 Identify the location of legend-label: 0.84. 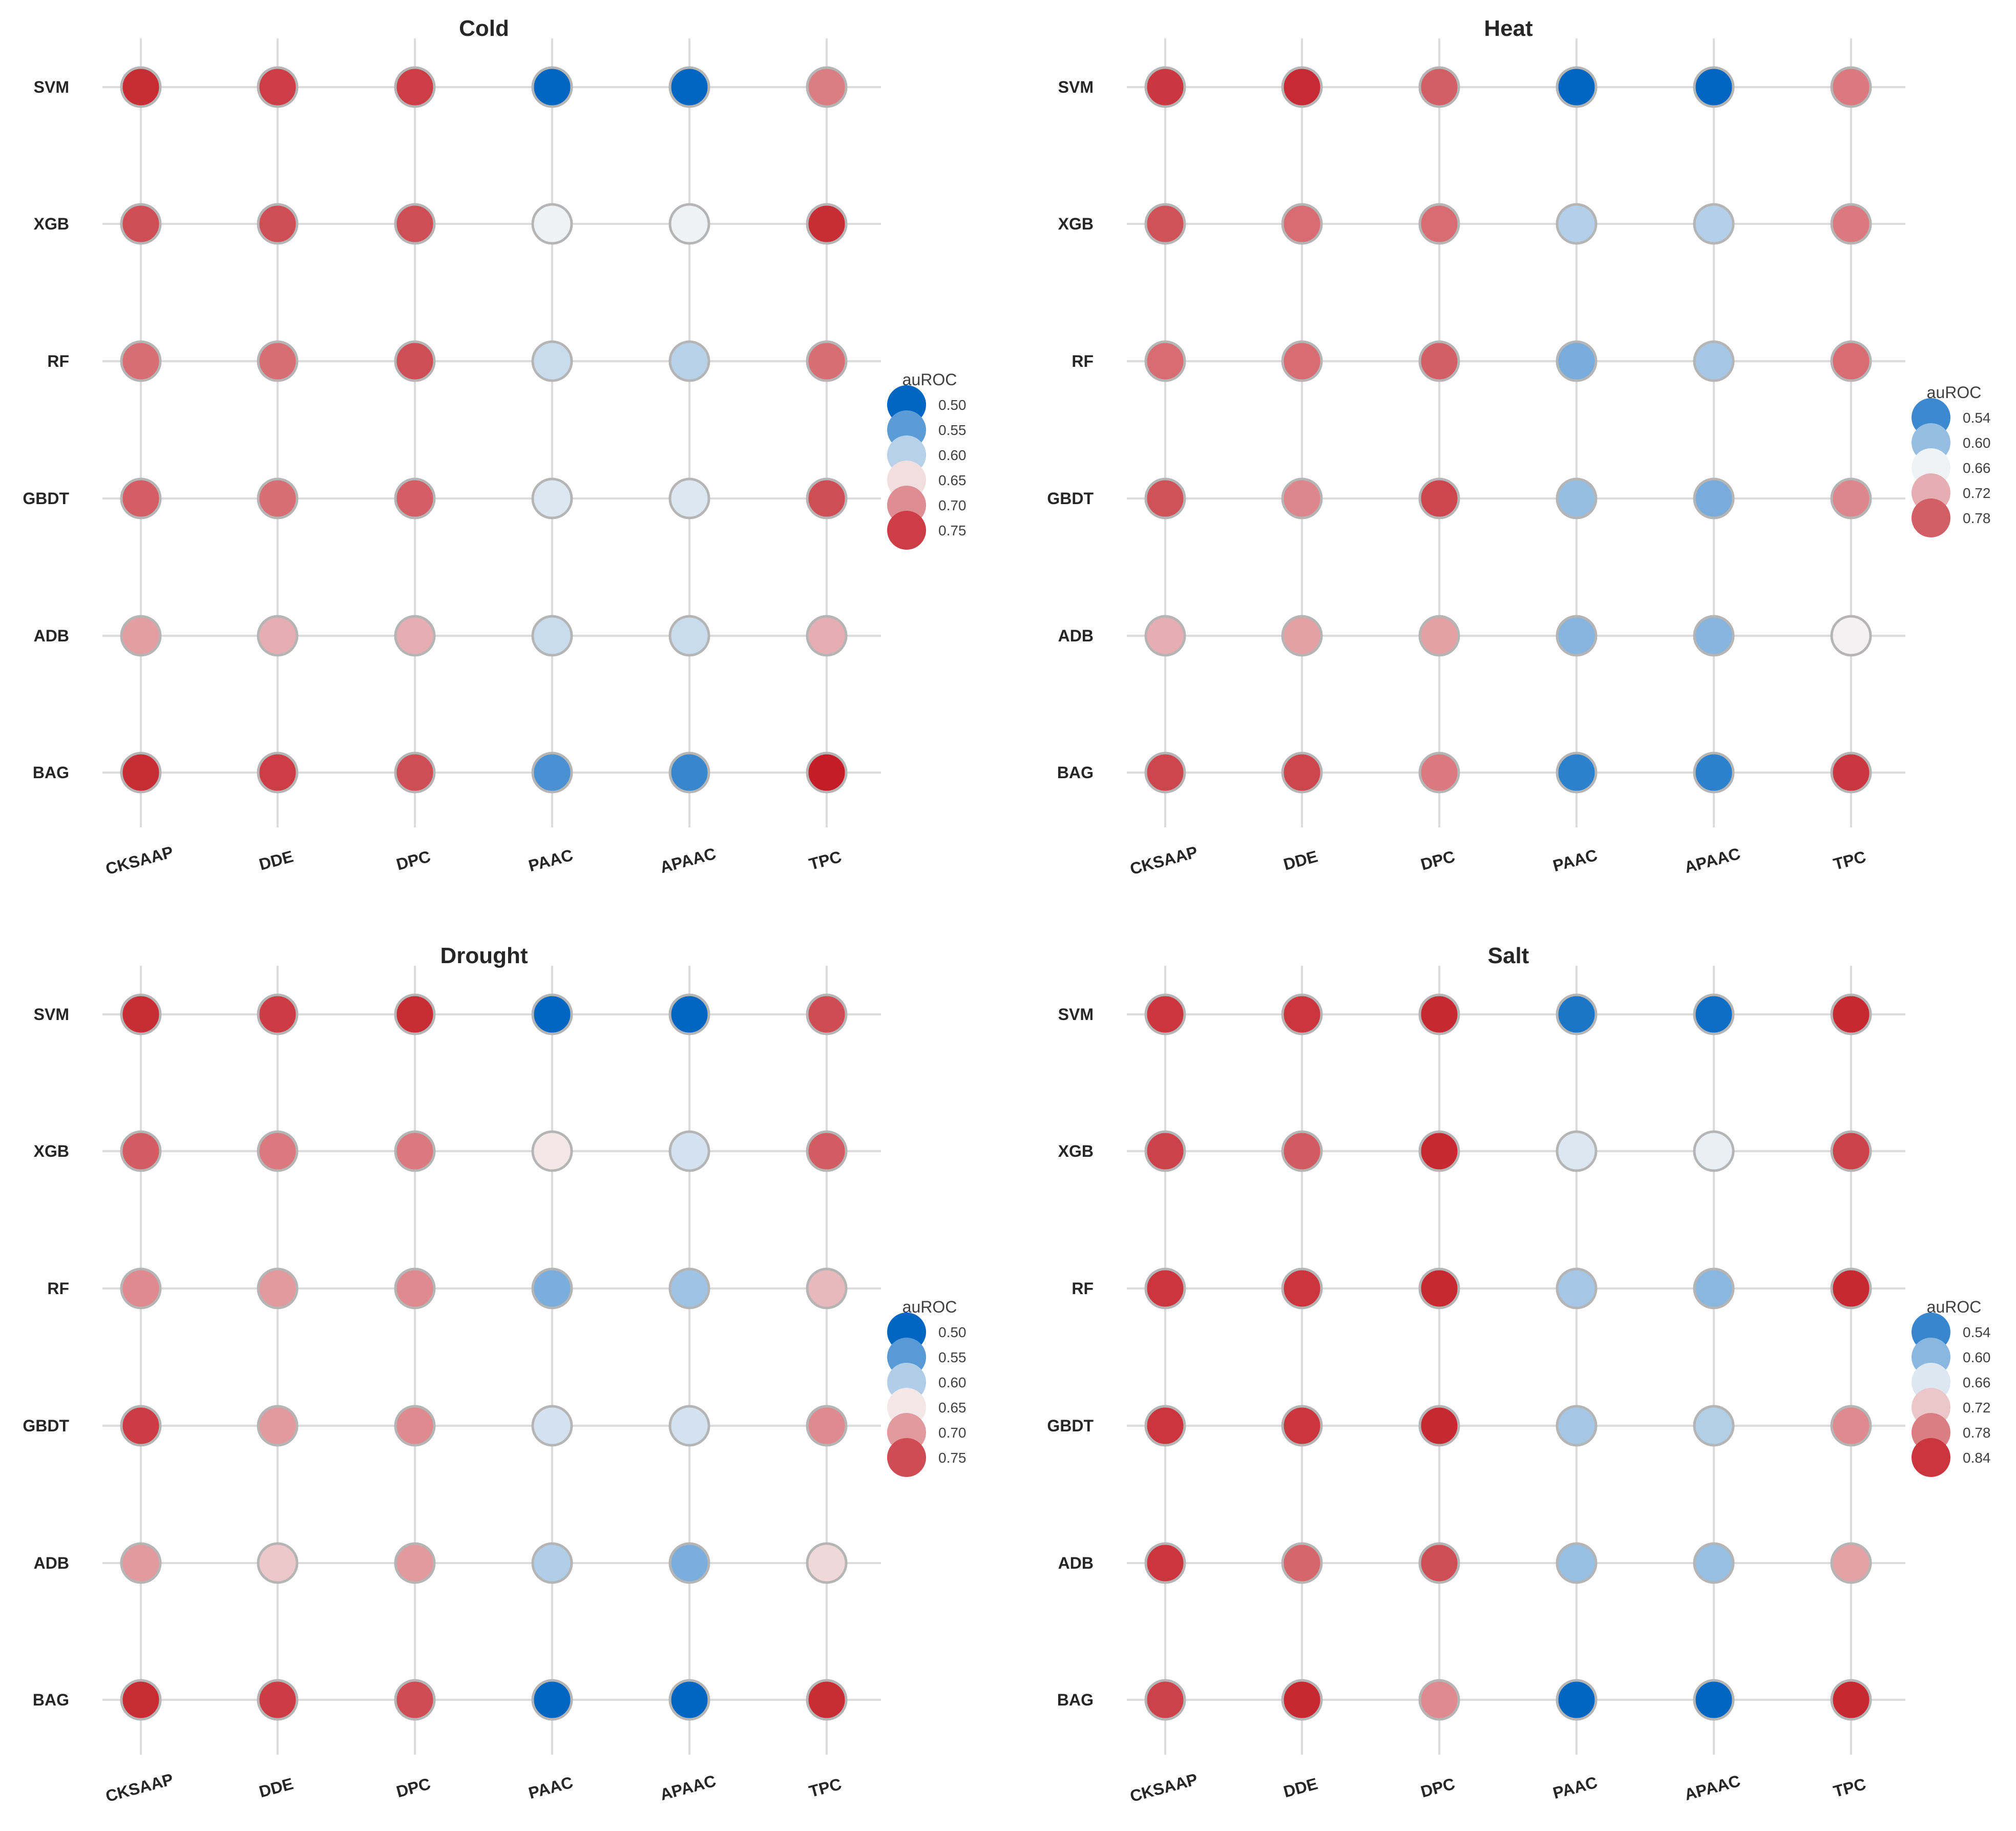
(1977, 1458).